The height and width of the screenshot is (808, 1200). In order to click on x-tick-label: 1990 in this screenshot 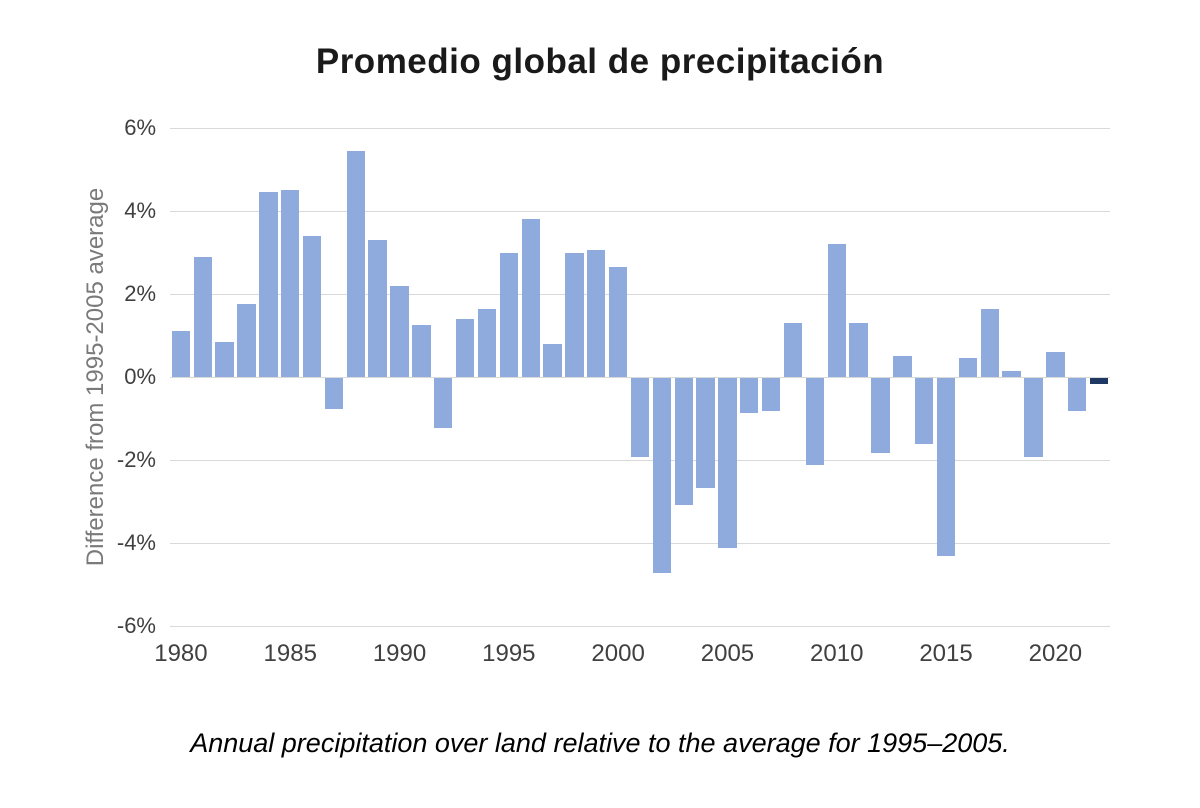, I will do `click(399, 653)`.